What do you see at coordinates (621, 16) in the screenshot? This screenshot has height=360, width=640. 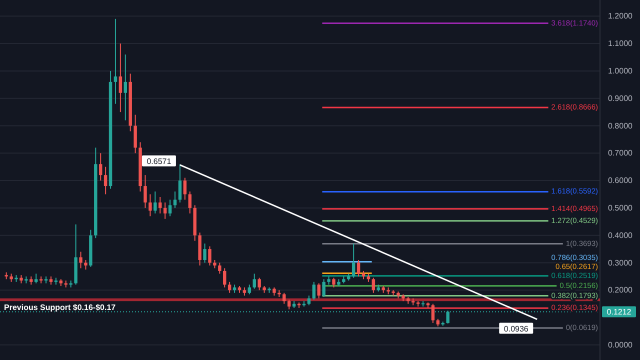 I see `y-tick-label: 1.2000` at bounding box center [621, 16].